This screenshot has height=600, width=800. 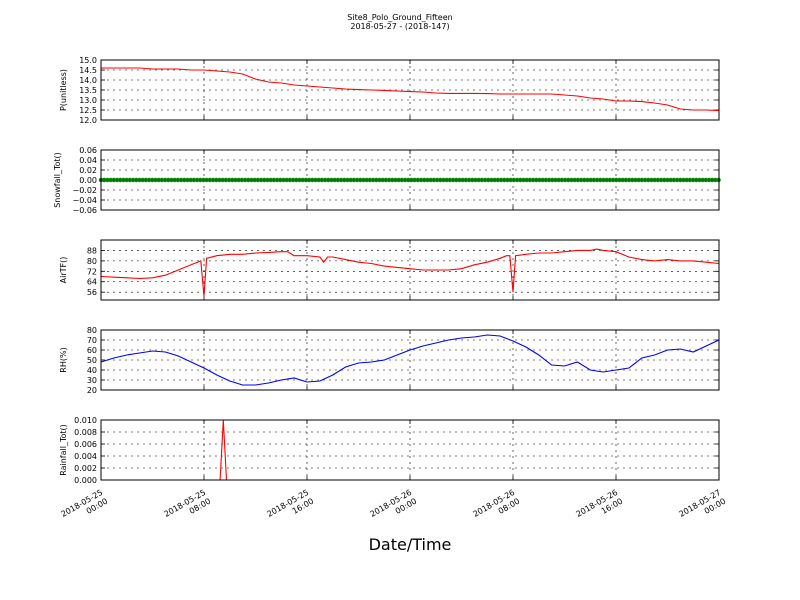 I want to click on y-tick-label: 64, so click(x=92, y=282).